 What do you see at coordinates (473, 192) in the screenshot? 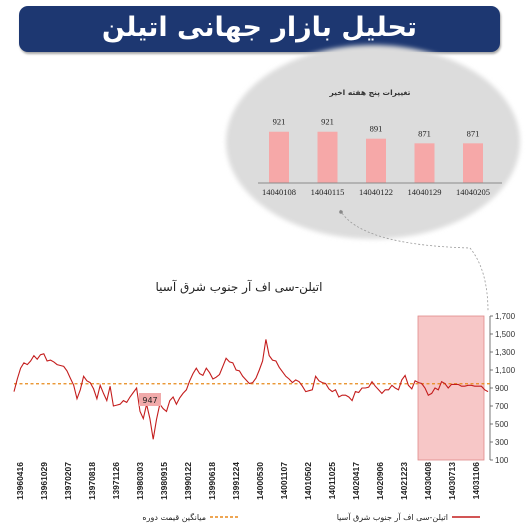
I see `inset-category-label: 14040205` at bounding box center [473, 192].